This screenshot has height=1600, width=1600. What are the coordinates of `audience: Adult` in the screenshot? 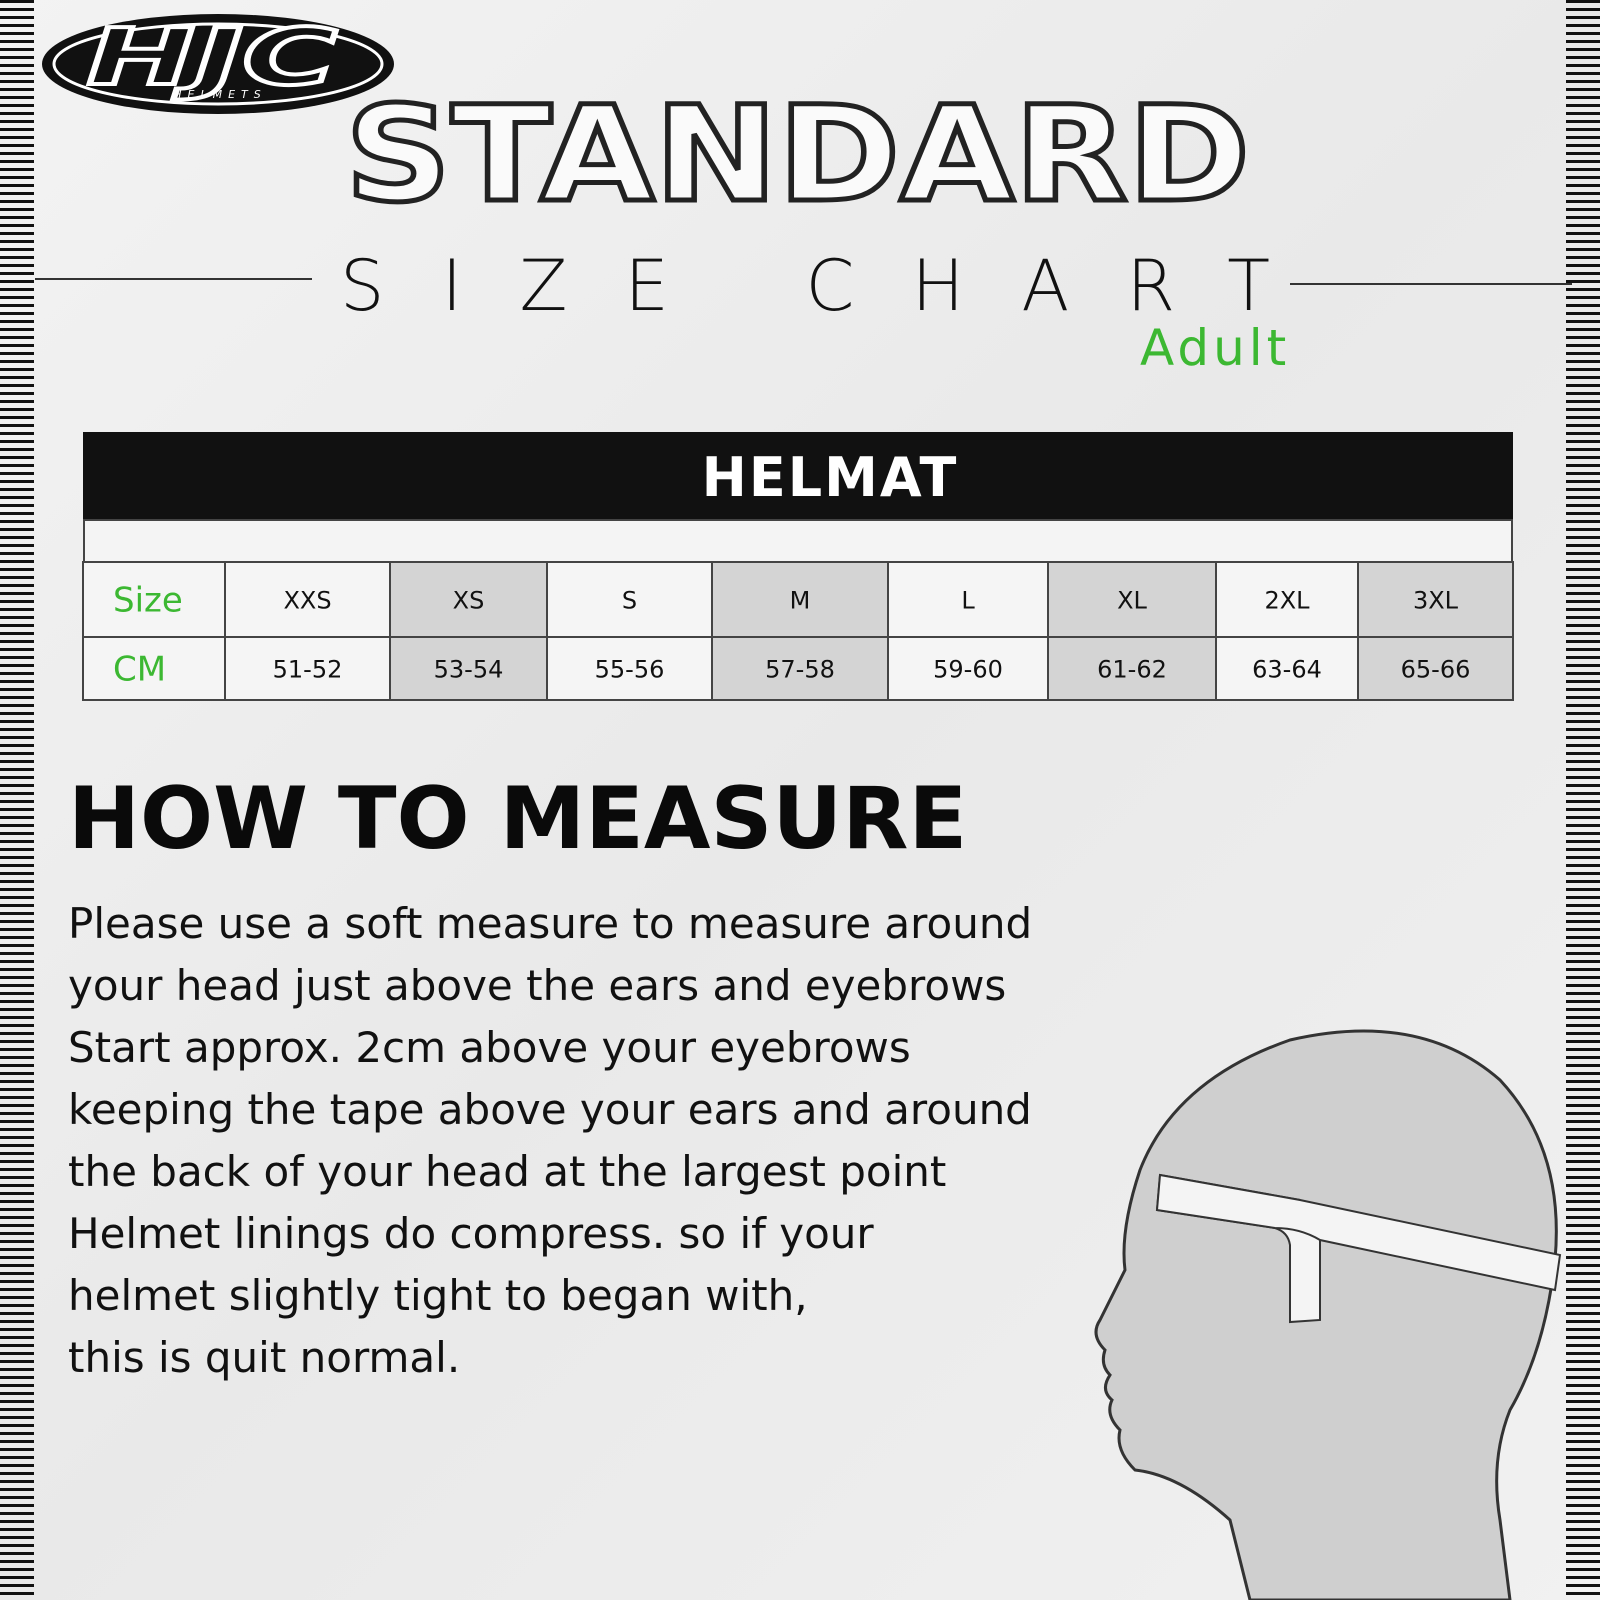 It's located at (1215, 348).